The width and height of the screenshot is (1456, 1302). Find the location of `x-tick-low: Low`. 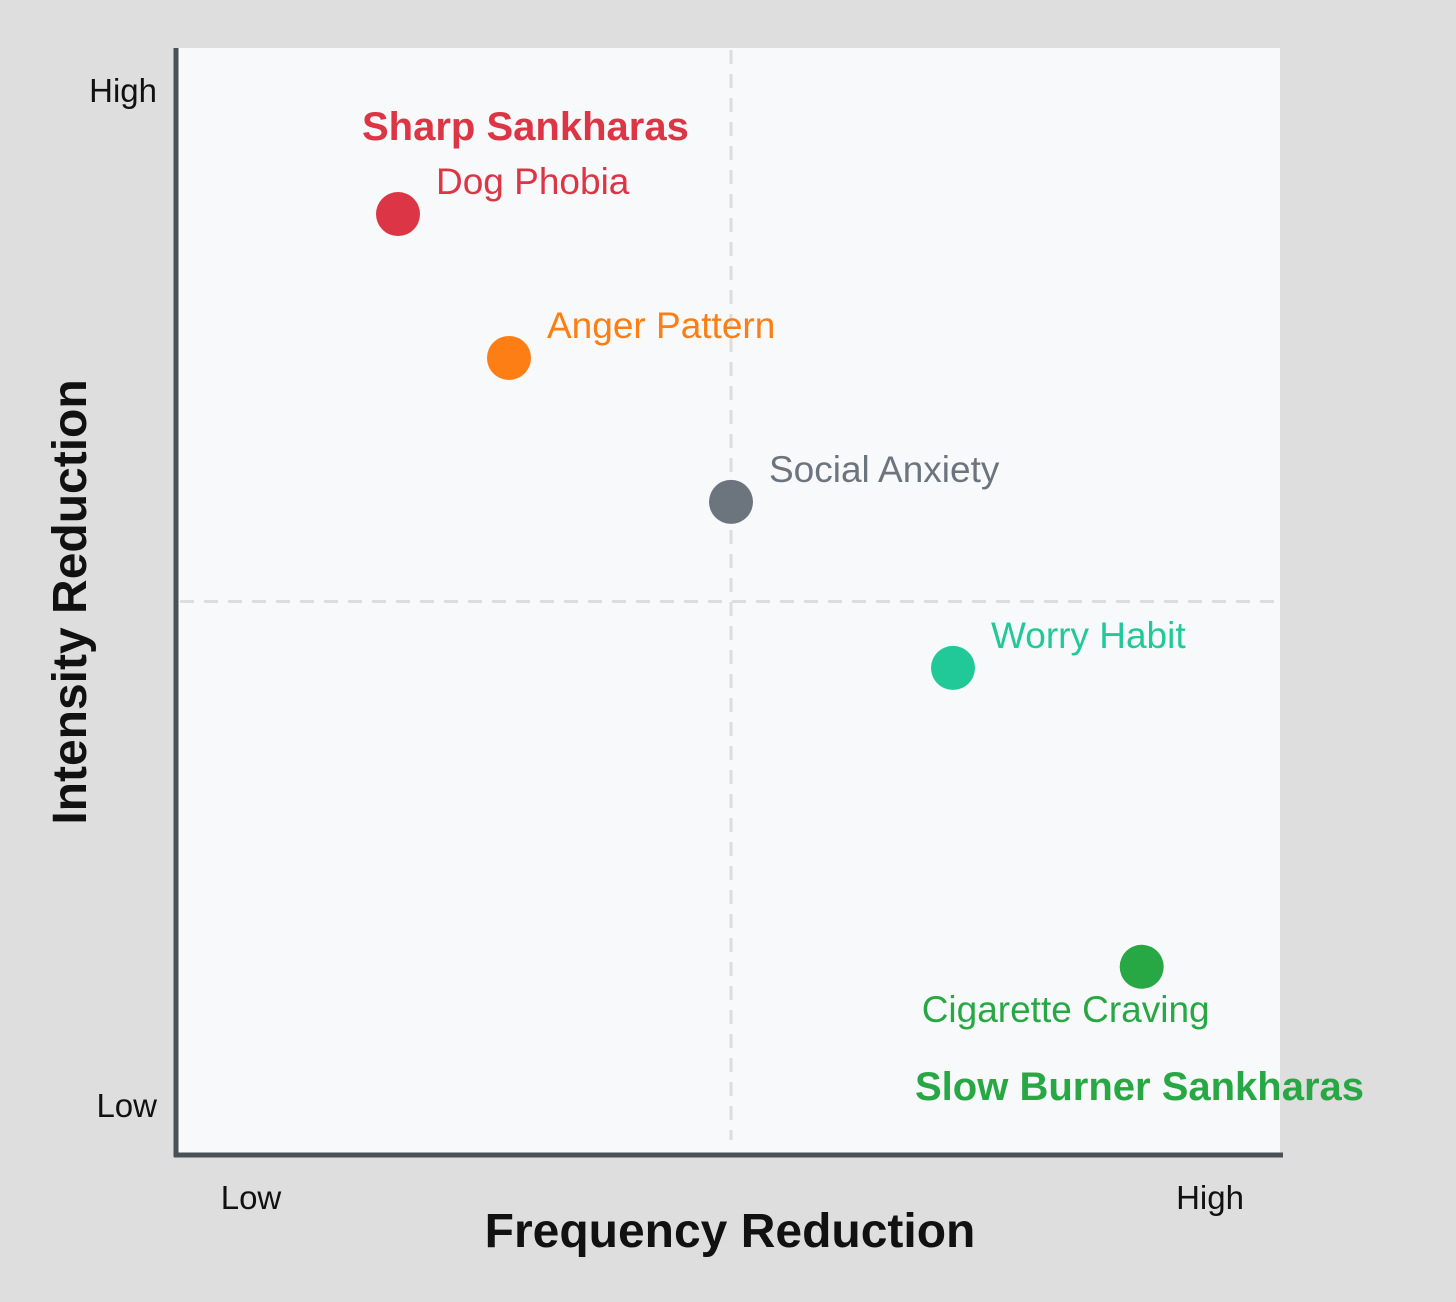

x-tick-low: Low is located at coordinates (251, 1197).